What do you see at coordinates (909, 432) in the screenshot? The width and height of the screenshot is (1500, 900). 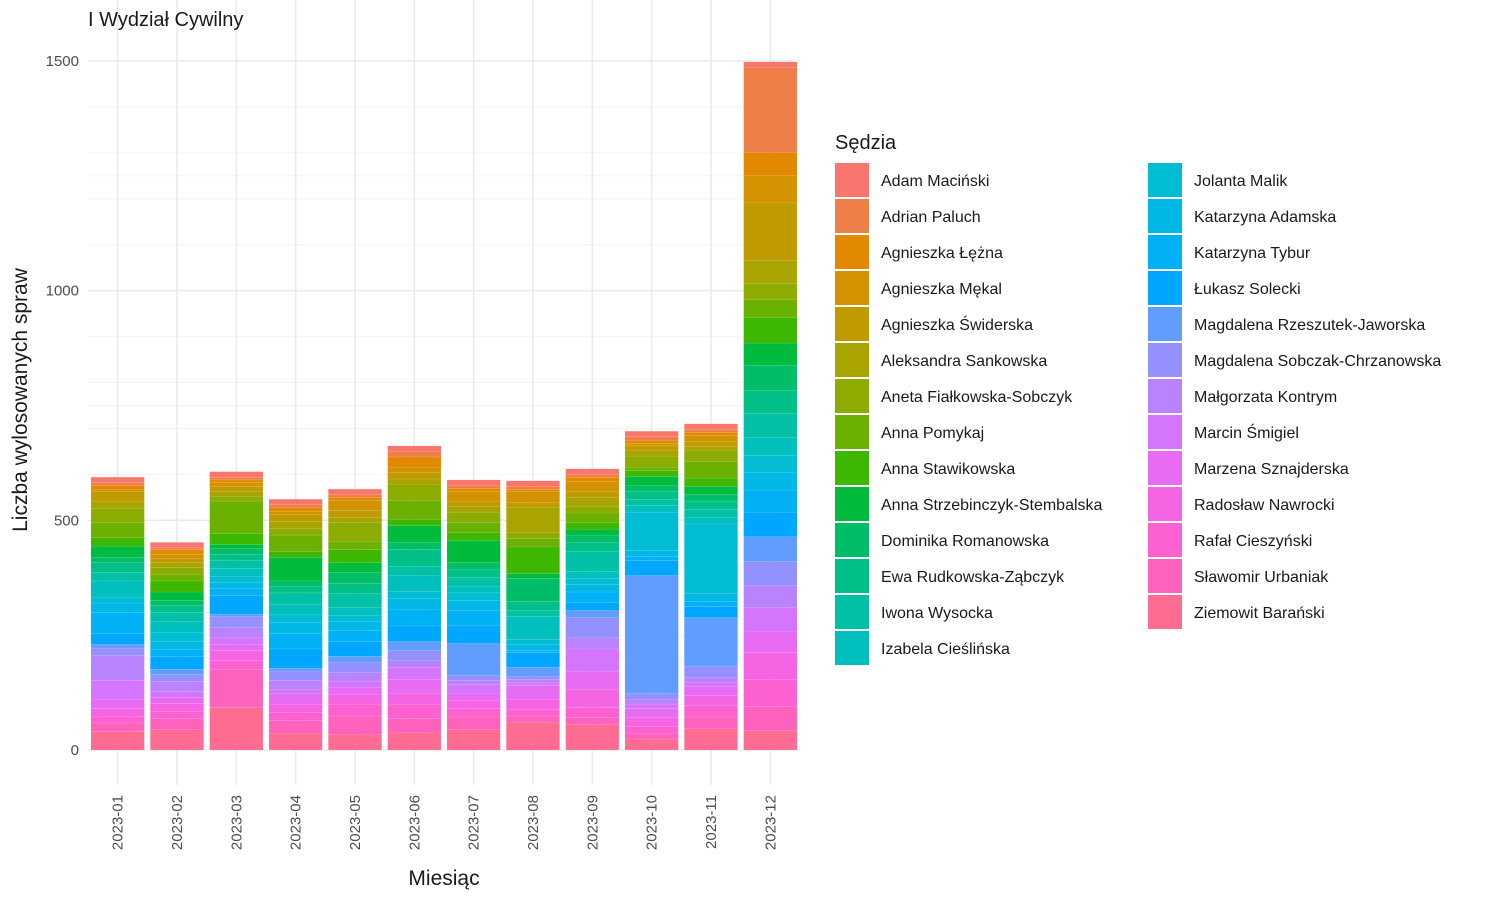 I see `legend-item: Anna Pomykaj` at bounding box center [909, 432].